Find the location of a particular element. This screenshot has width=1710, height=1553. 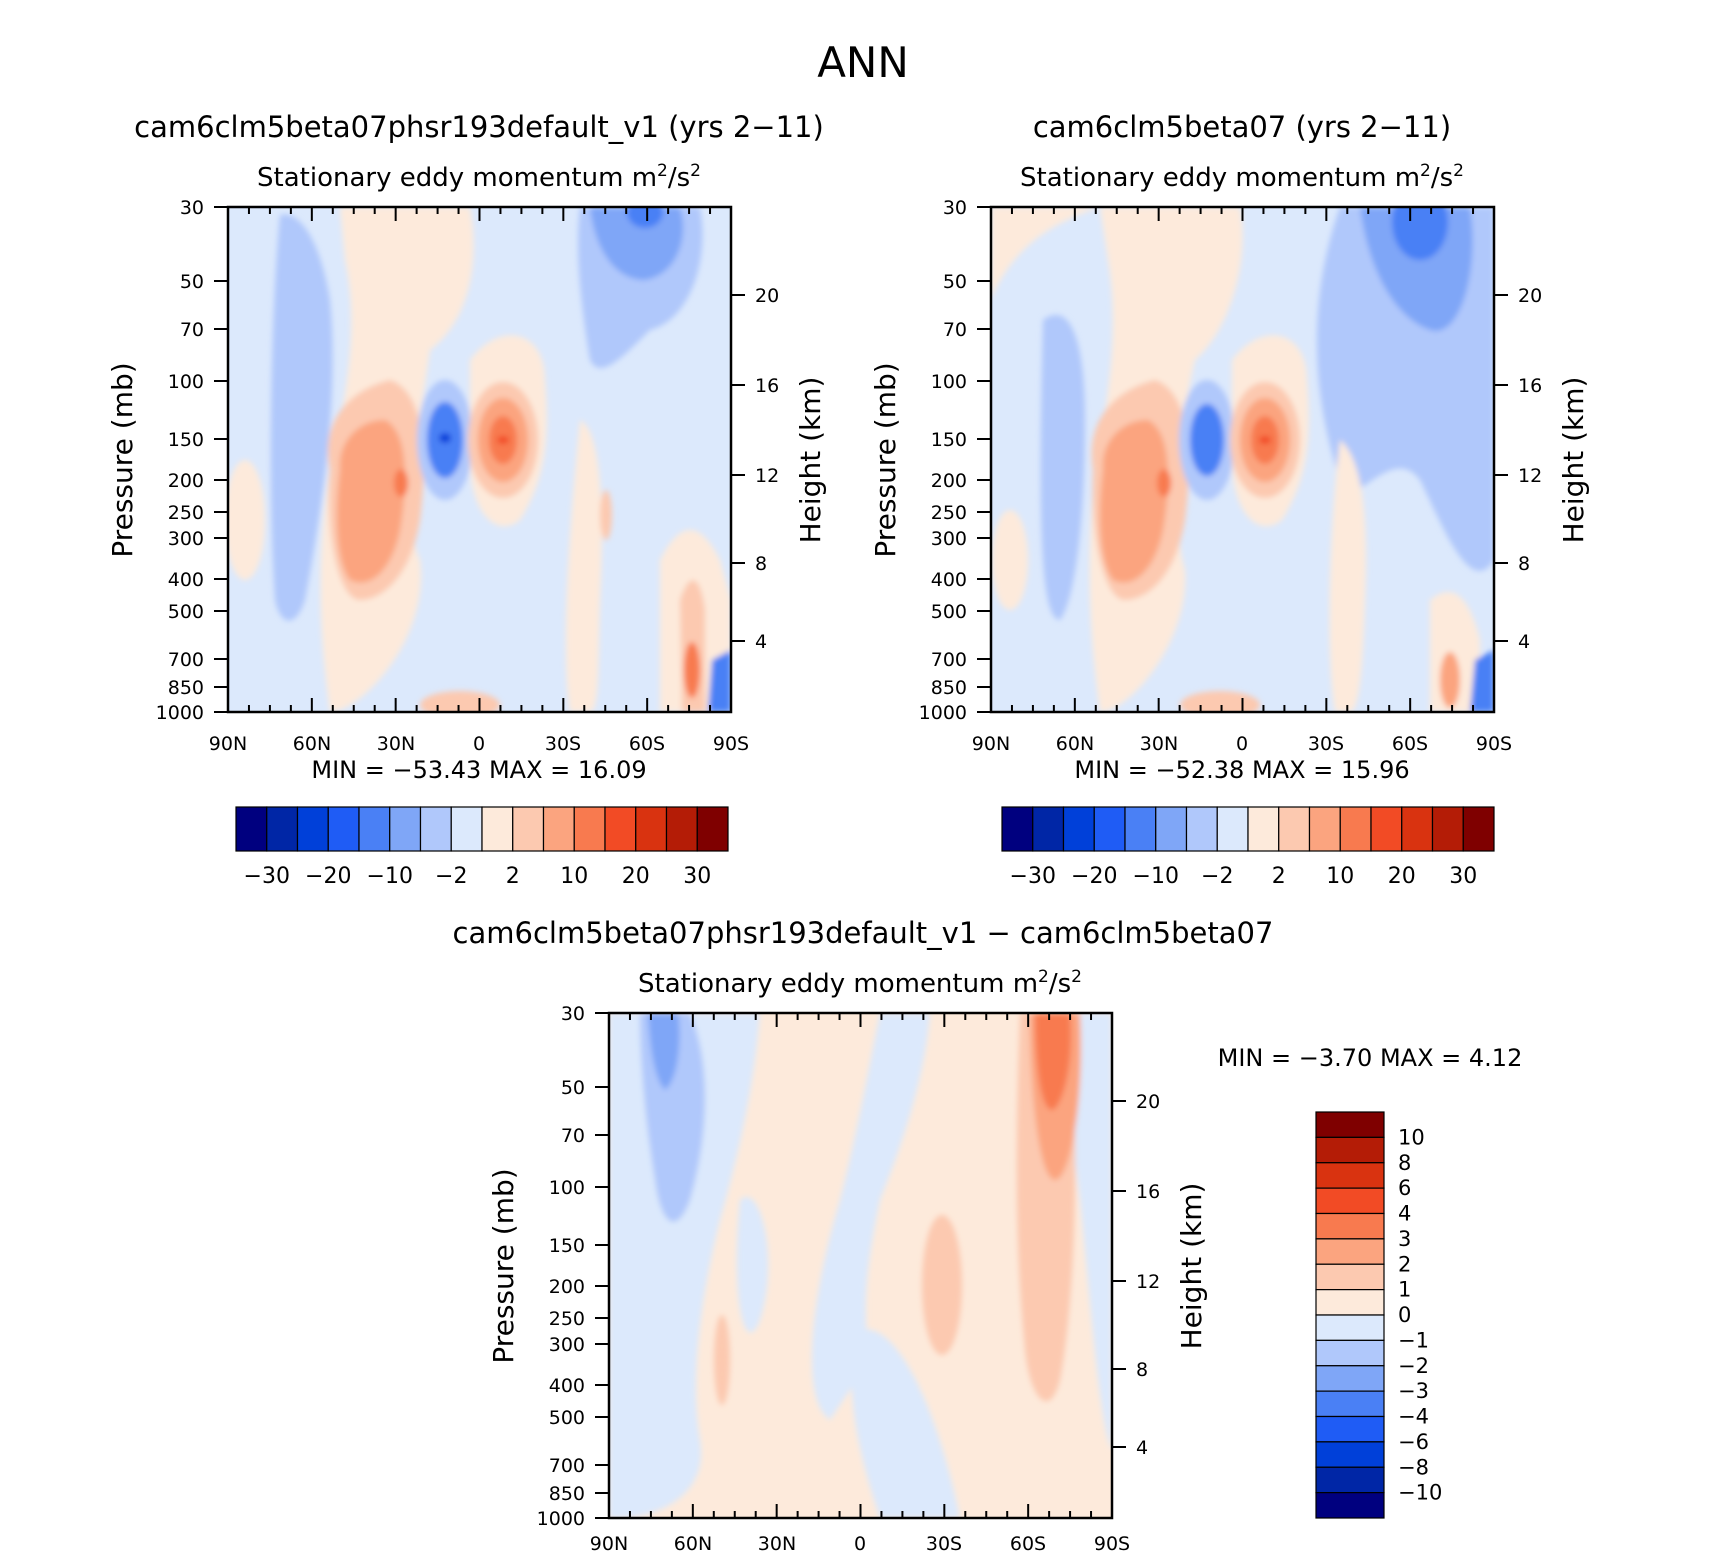

colorbar-label: 30 is located at coordinates (697, 876).